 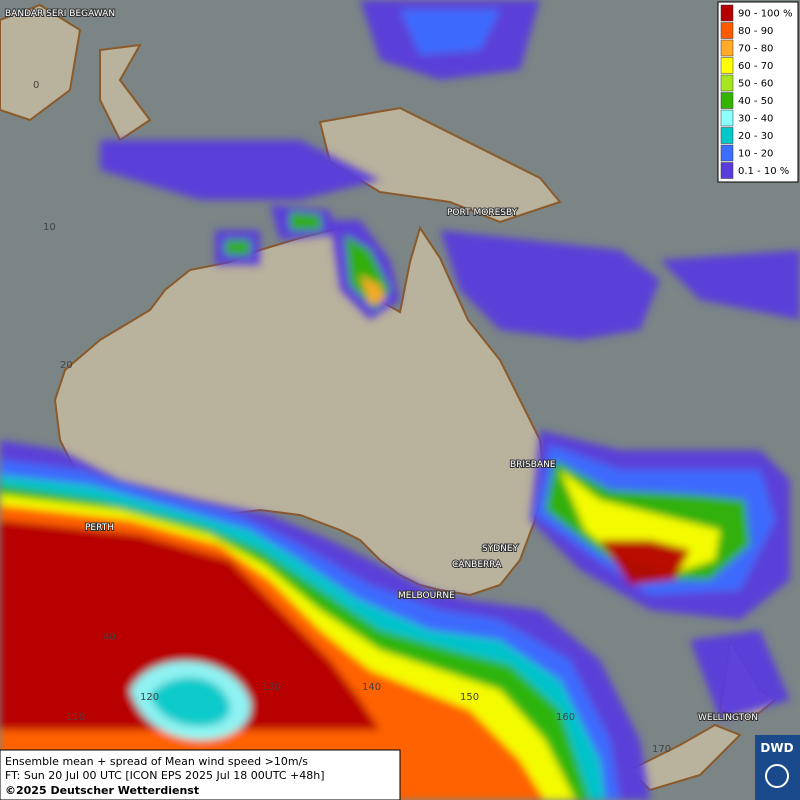 What do you see at coordinates (776, 748) in the screenshot?
I see `logo-text: DWD` at bounding box center [776, 748].